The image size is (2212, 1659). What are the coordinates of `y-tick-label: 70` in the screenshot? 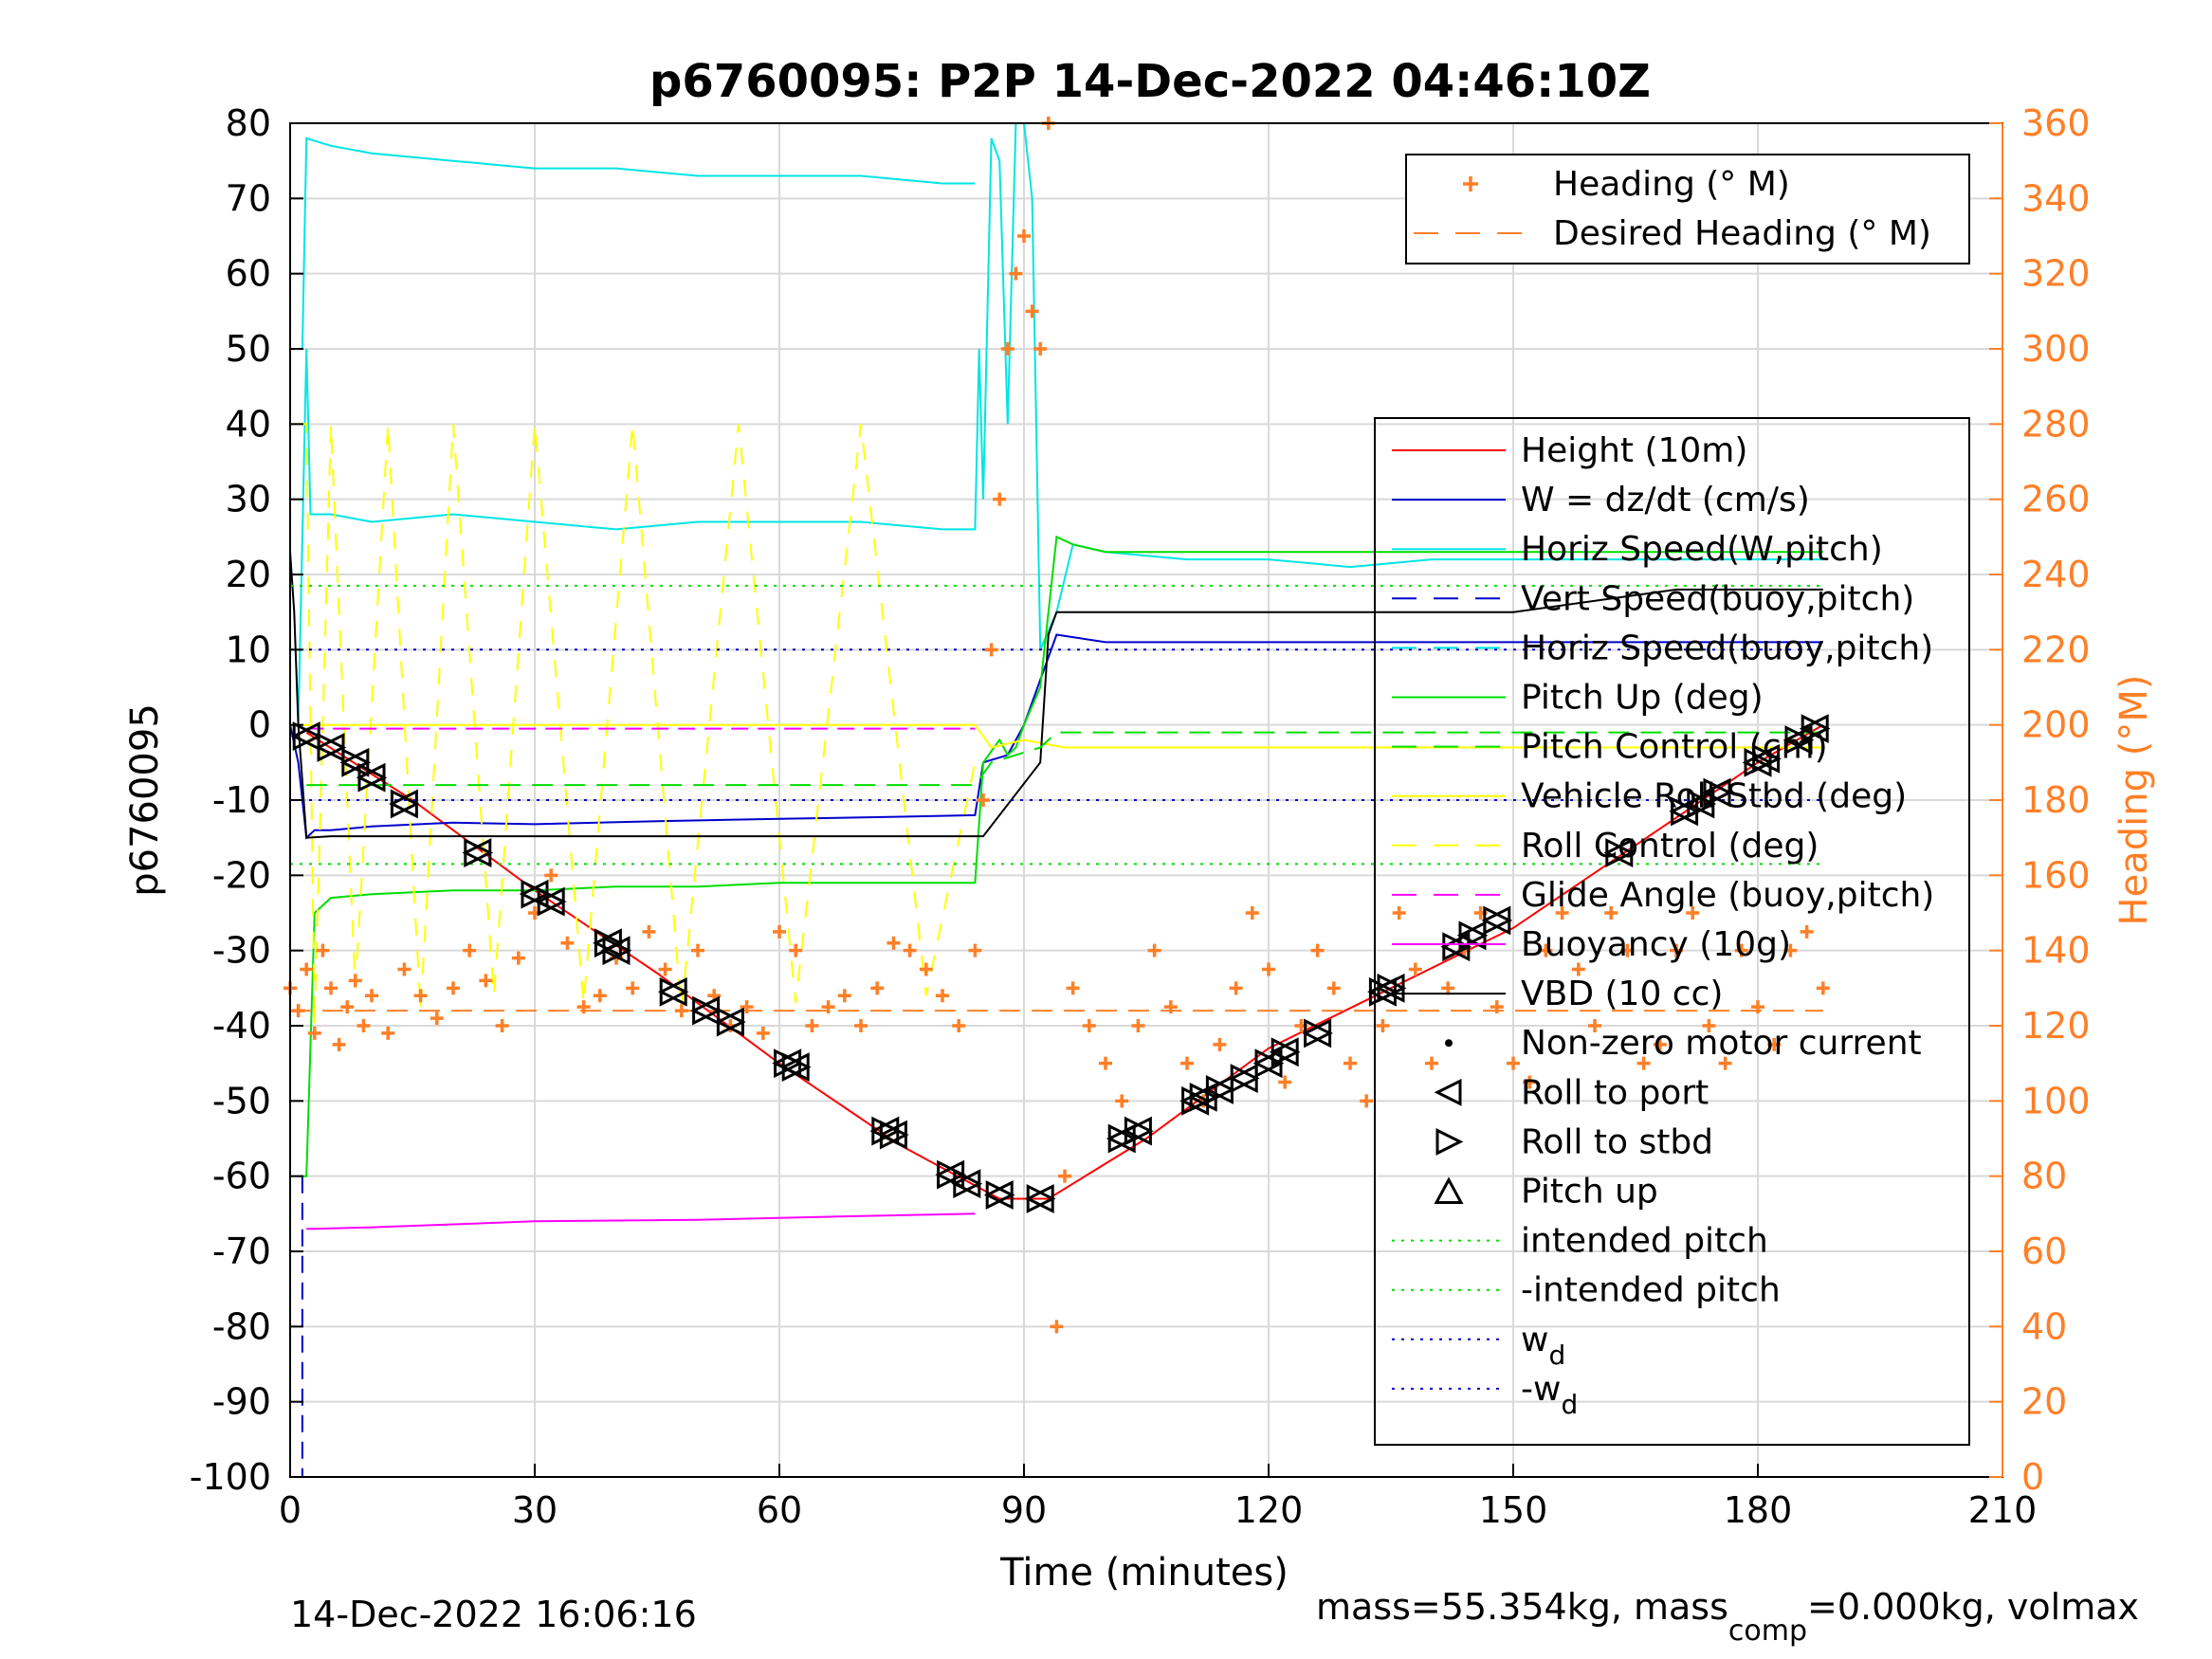 It's located at (248, 198).